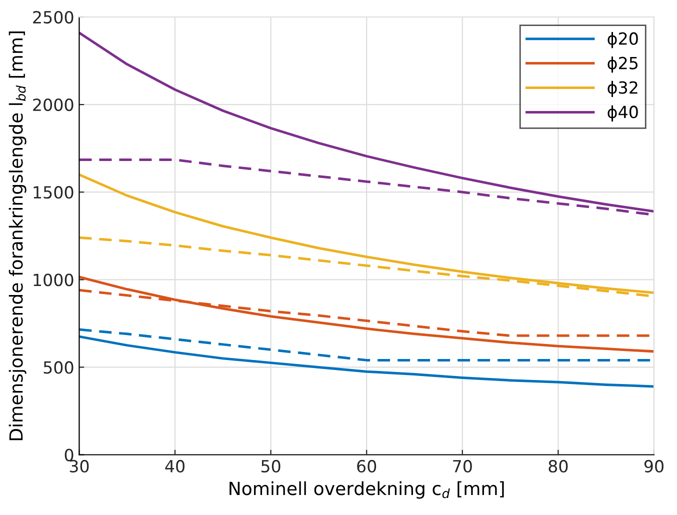  What do you see at coordinates (623, 64) in the screenshot?
I see `legend-label: ϕ25` at bounding box center [623, 64].